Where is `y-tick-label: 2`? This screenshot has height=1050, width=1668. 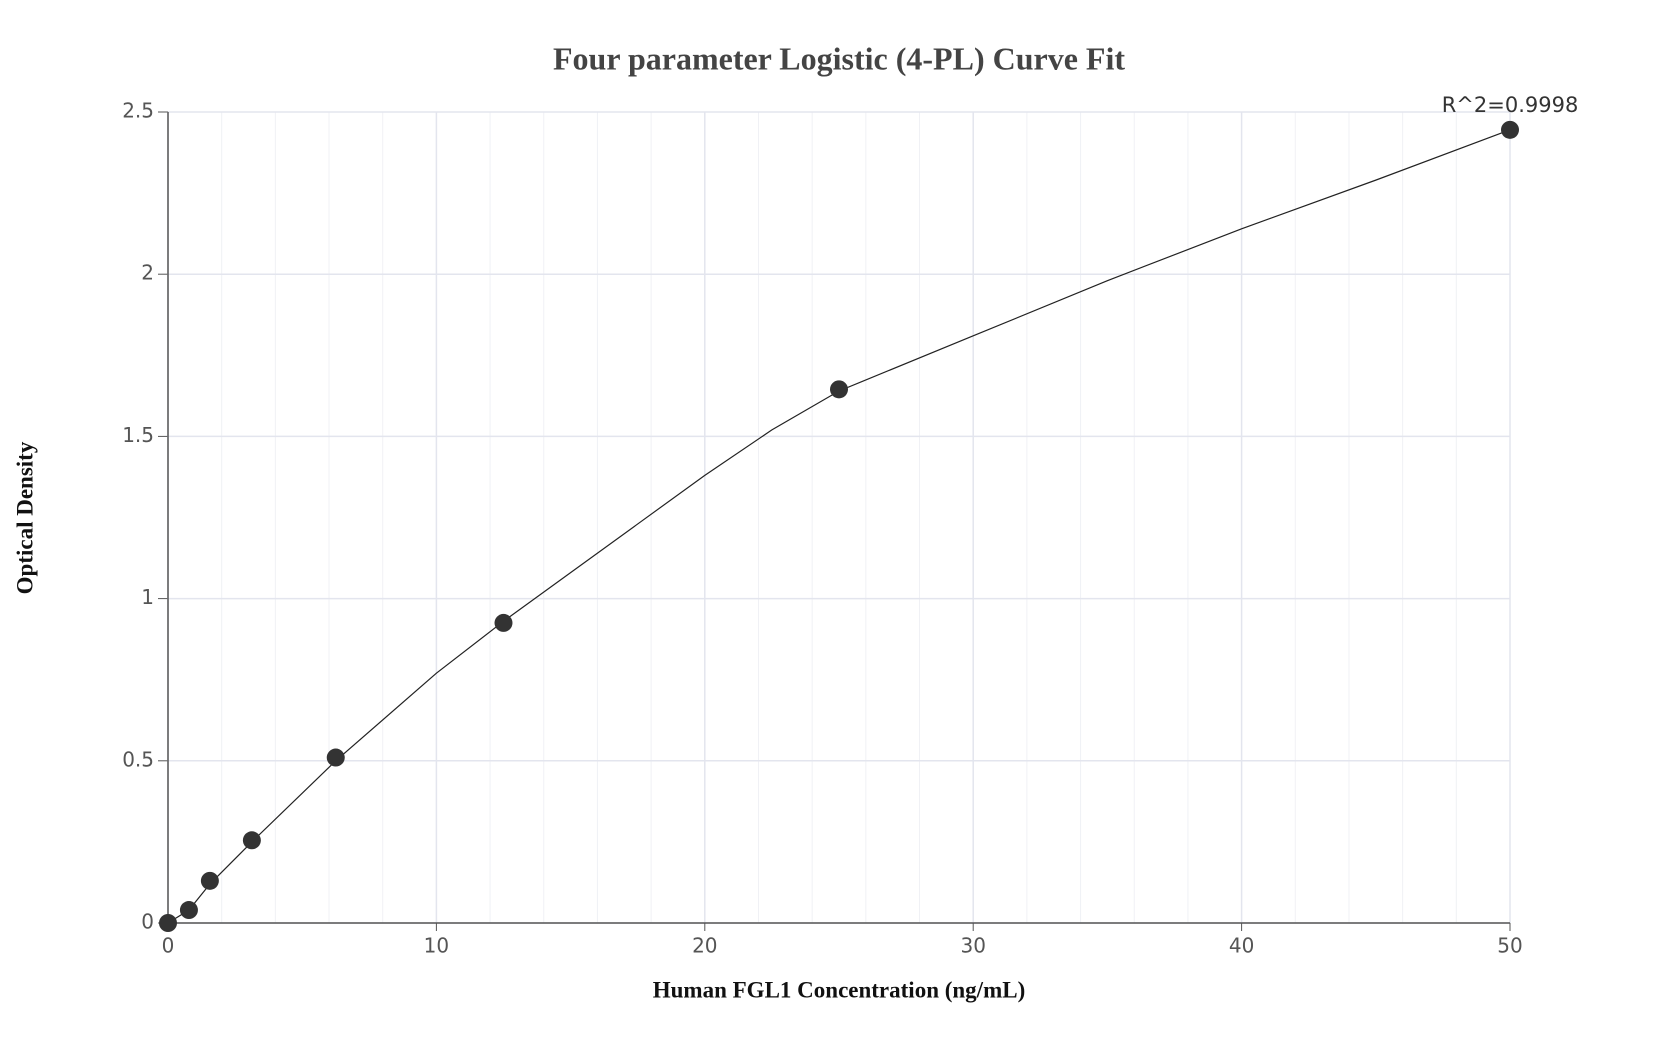 y-tick-label: 2 is located at coordinates (147, 273).